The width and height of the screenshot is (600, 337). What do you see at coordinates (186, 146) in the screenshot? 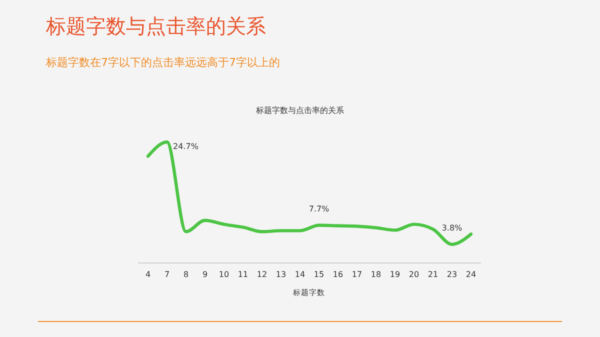
I see `data-label: 24.7%` at bounding box center [186, 146].